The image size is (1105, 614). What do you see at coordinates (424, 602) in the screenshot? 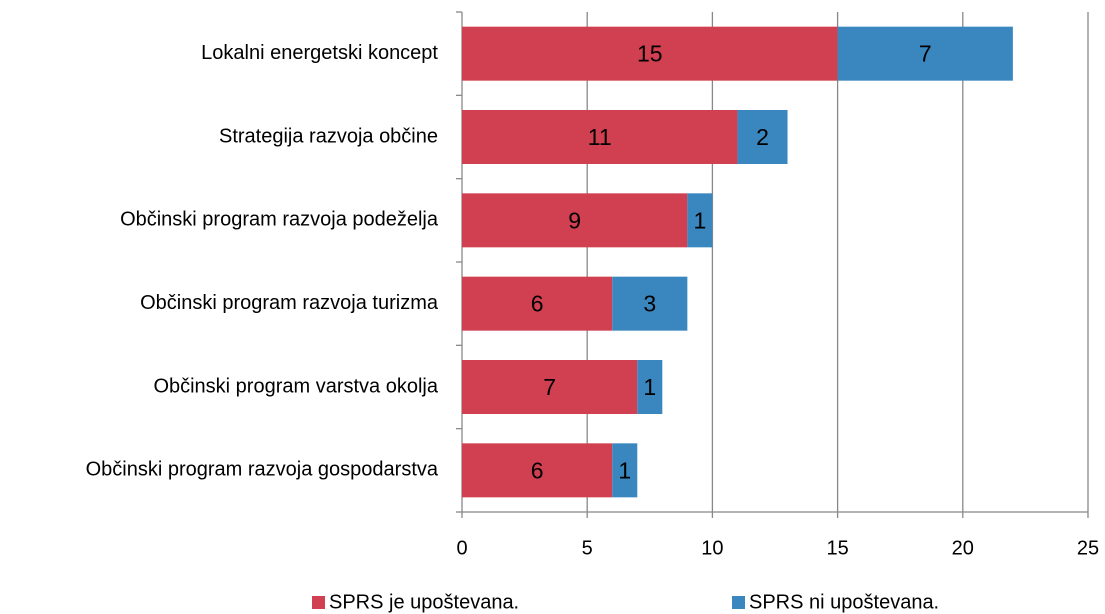
I see `legend-label: SPRS je upoštevana.` at bounding box center [424, 602].